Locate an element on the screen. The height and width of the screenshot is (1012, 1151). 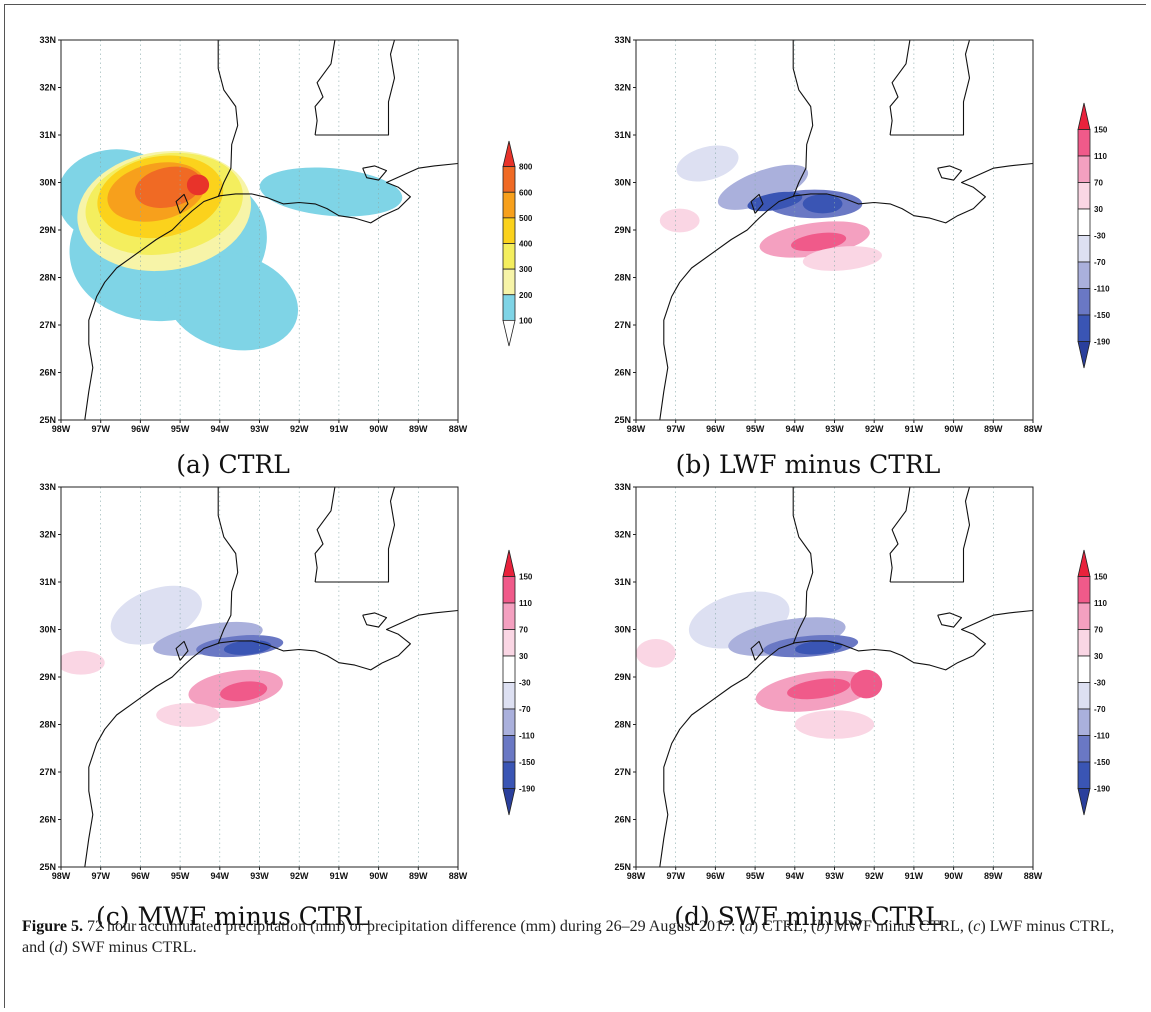
colorbar-label: 800 is located at coordinates (526, 167).